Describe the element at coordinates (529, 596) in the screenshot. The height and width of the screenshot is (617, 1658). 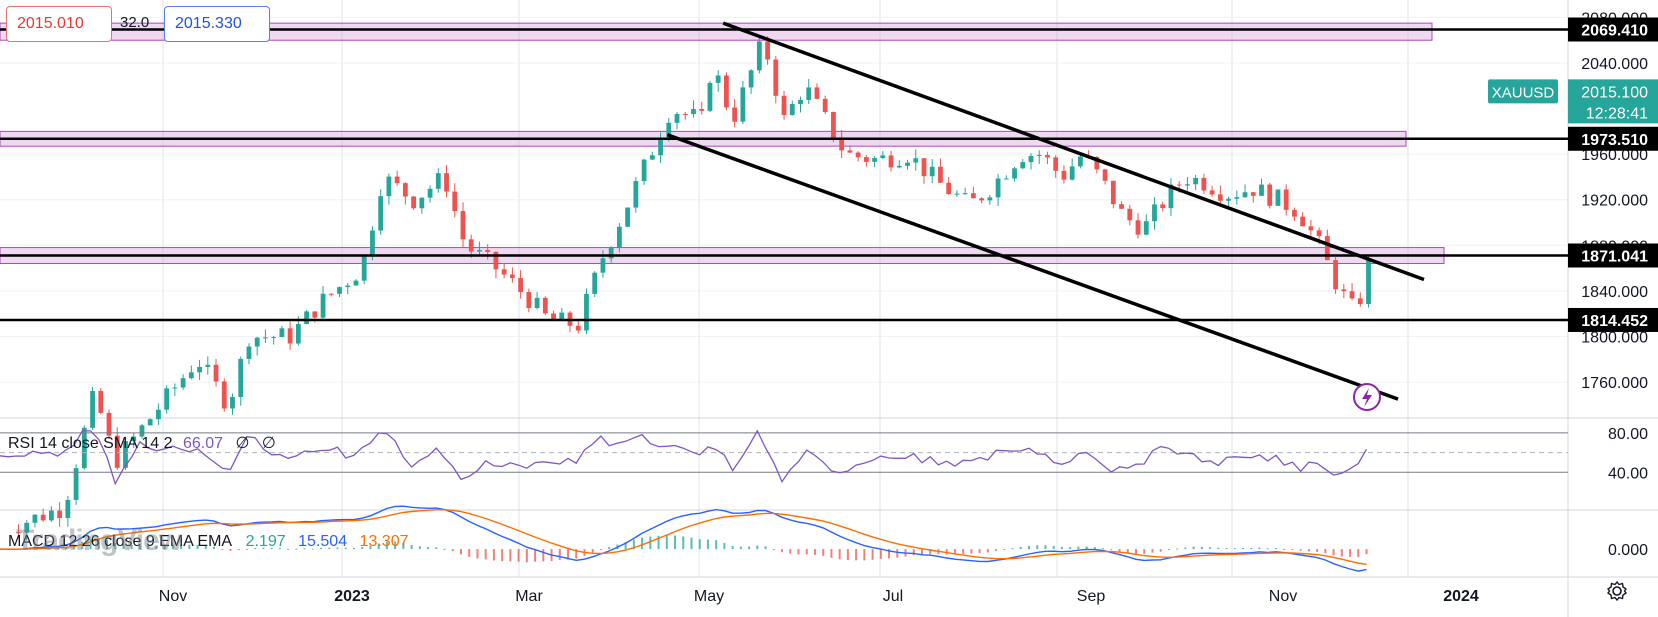
I see `time-tick-2: Mar` at that location.